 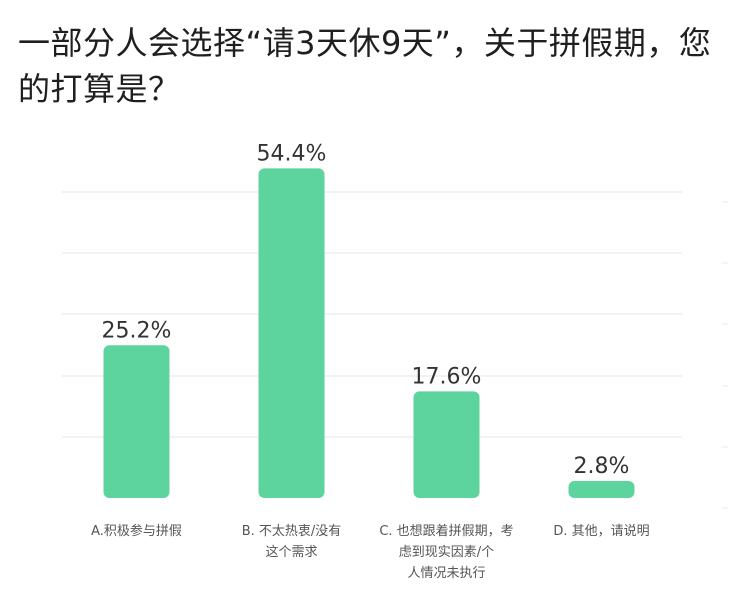 I want to click on data-label: 2.8%, so click(x=602, y=466).